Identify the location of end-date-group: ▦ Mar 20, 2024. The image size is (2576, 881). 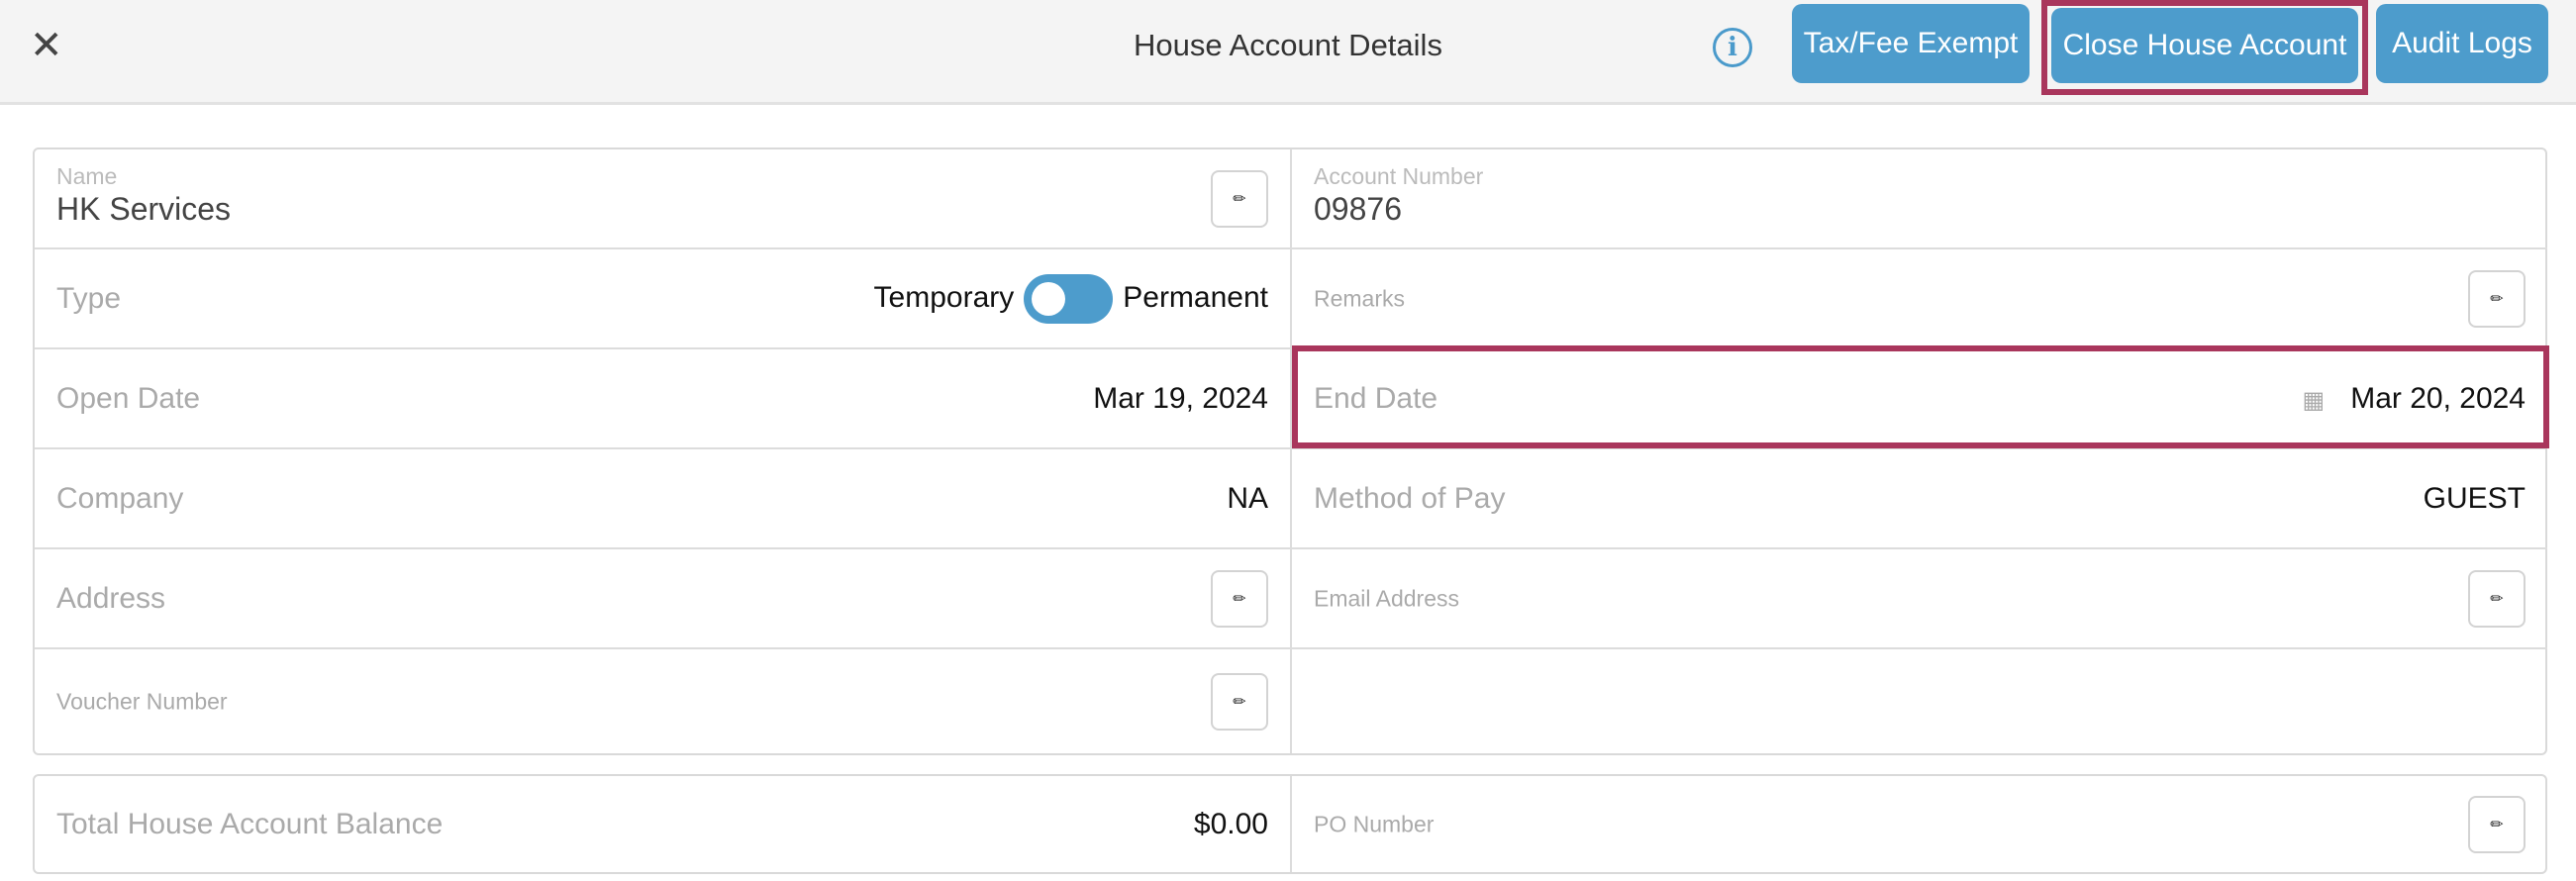
(2414, 399).